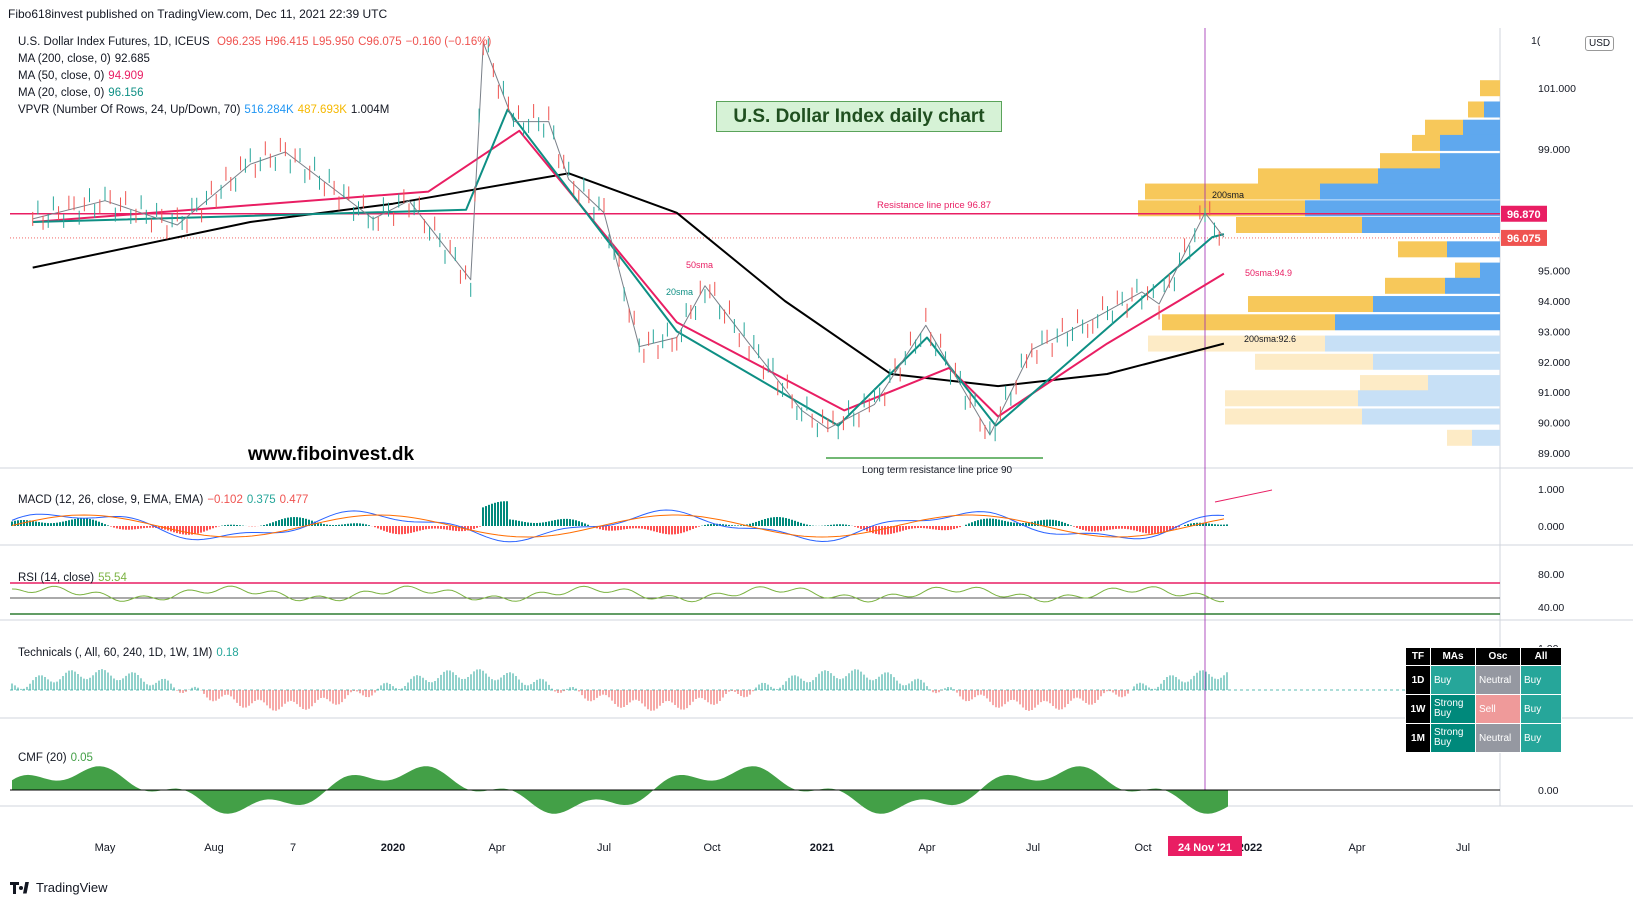 The image size is (1633, 902). What do you see at coordinates (1498, 656) in the screenshot?
I see `tbl-header-osc: Osc` at bounding box center [1498, 656].